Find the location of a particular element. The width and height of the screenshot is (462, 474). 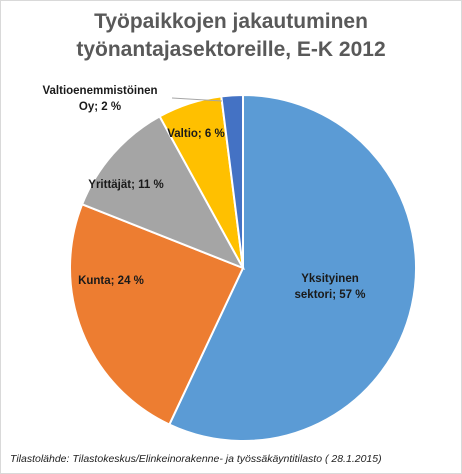

data-label-4: Valtio; 6 % is located at coordinates (196, 134).